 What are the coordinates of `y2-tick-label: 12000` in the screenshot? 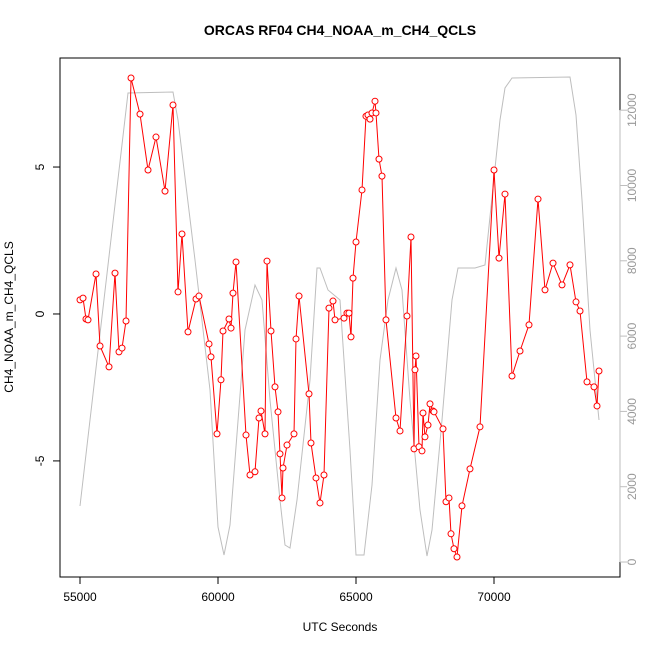 It's located at (632, 110).